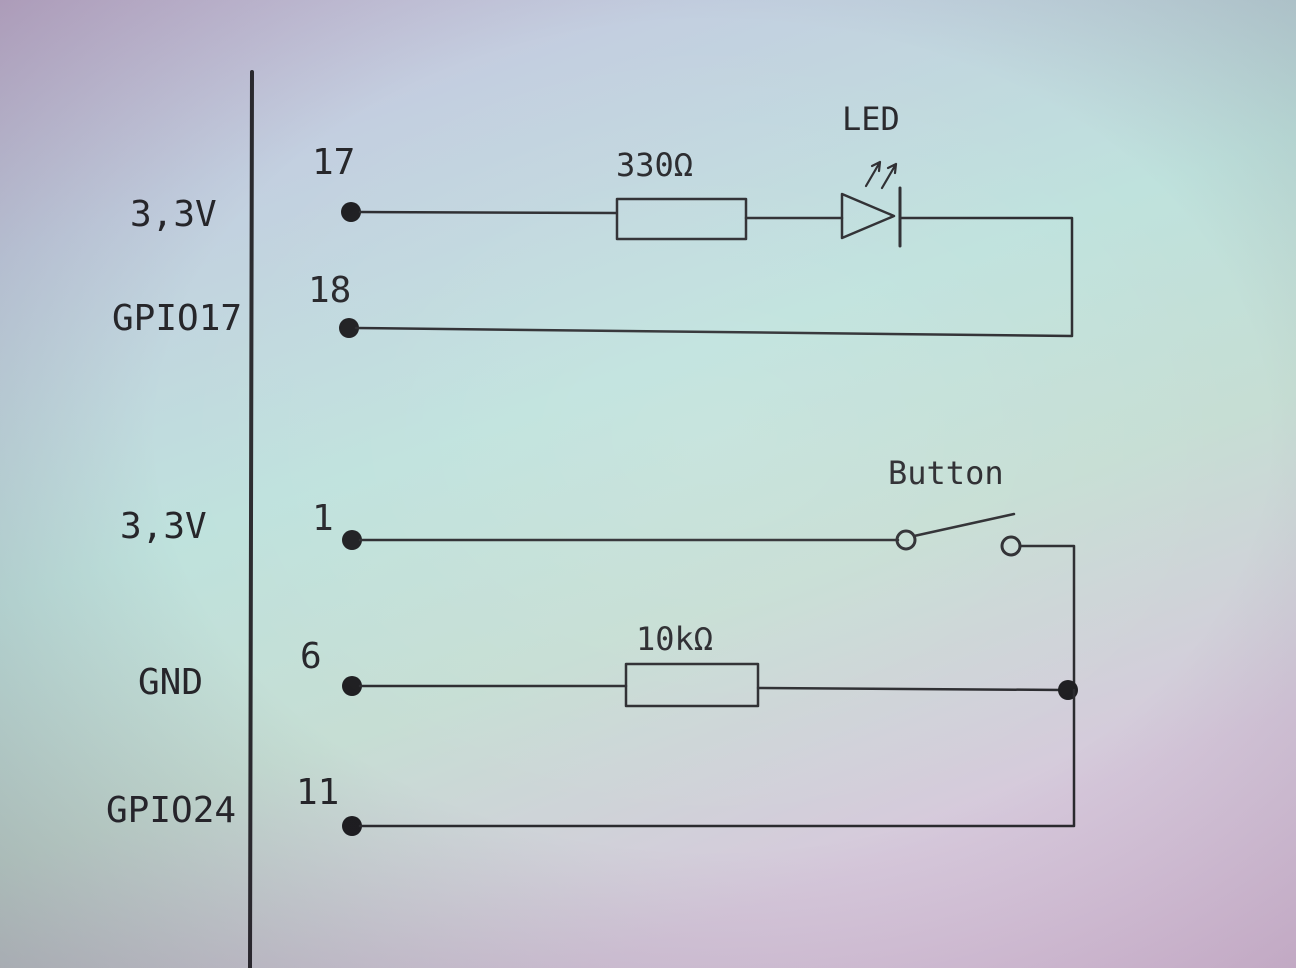 The width and height of the screenshot is (1296, 968). I want to click on pin-number-11: 11, so click(317, 792).